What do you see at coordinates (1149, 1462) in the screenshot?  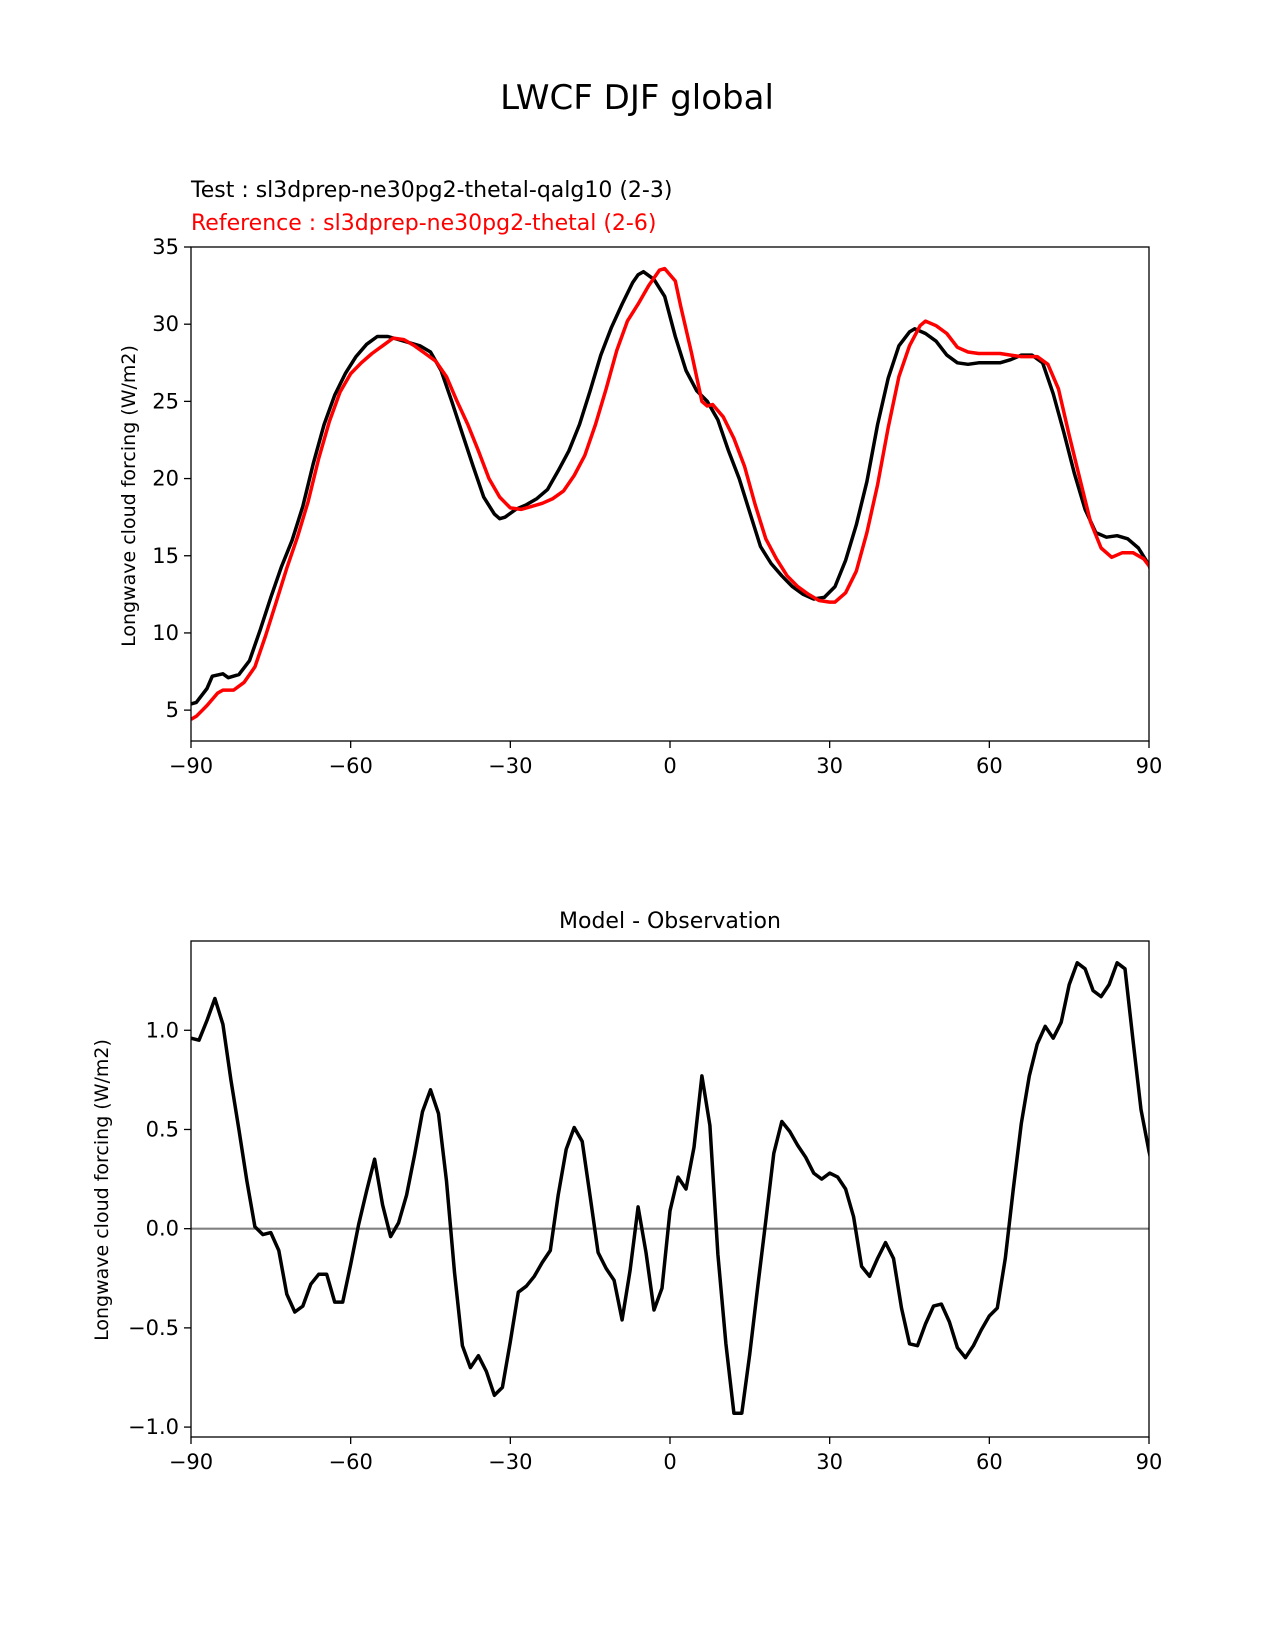 I see `bottom-xtick-label: 90` at bounding box center [1149, 1462].